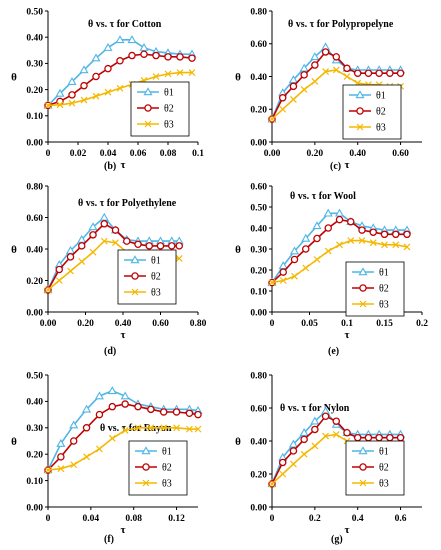 This screenshot has height=550, width=441. Describe the element at coordinates (315, 408) in the screenshot. I see `chart-title: θ vs. τ for Nylon` at that location.